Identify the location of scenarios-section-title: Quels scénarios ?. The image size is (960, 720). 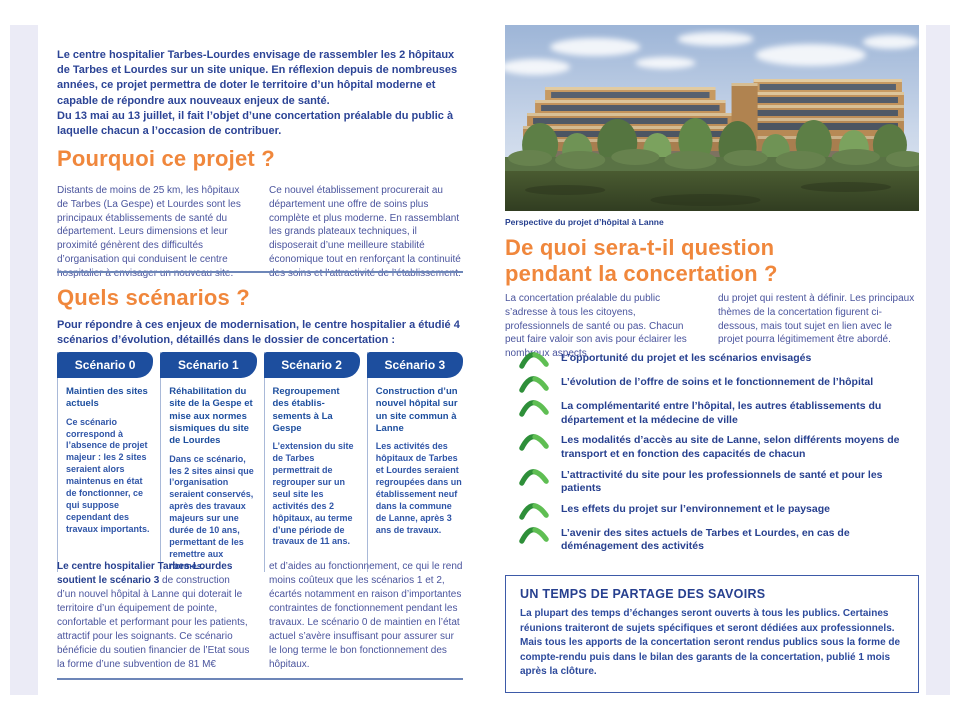
(153, 297).